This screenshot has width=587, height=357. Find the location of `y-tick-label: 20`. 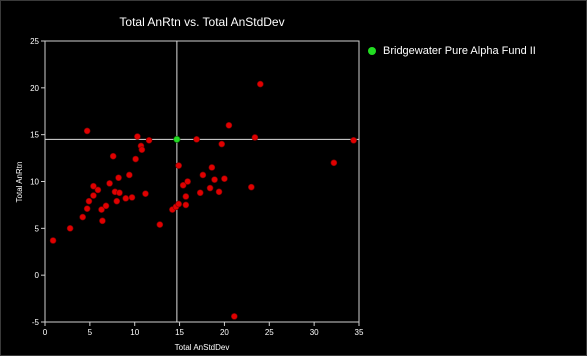

y-tick-label: 20 is located at coordinates (34, 88).